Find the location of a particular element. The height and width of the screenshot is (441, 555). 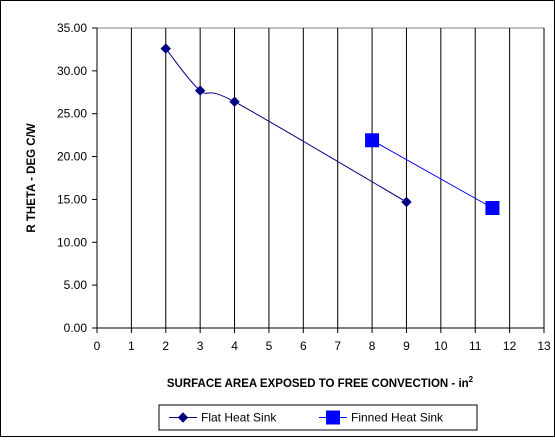

x-tick-label: 4 is located at coordinates (234, 346).